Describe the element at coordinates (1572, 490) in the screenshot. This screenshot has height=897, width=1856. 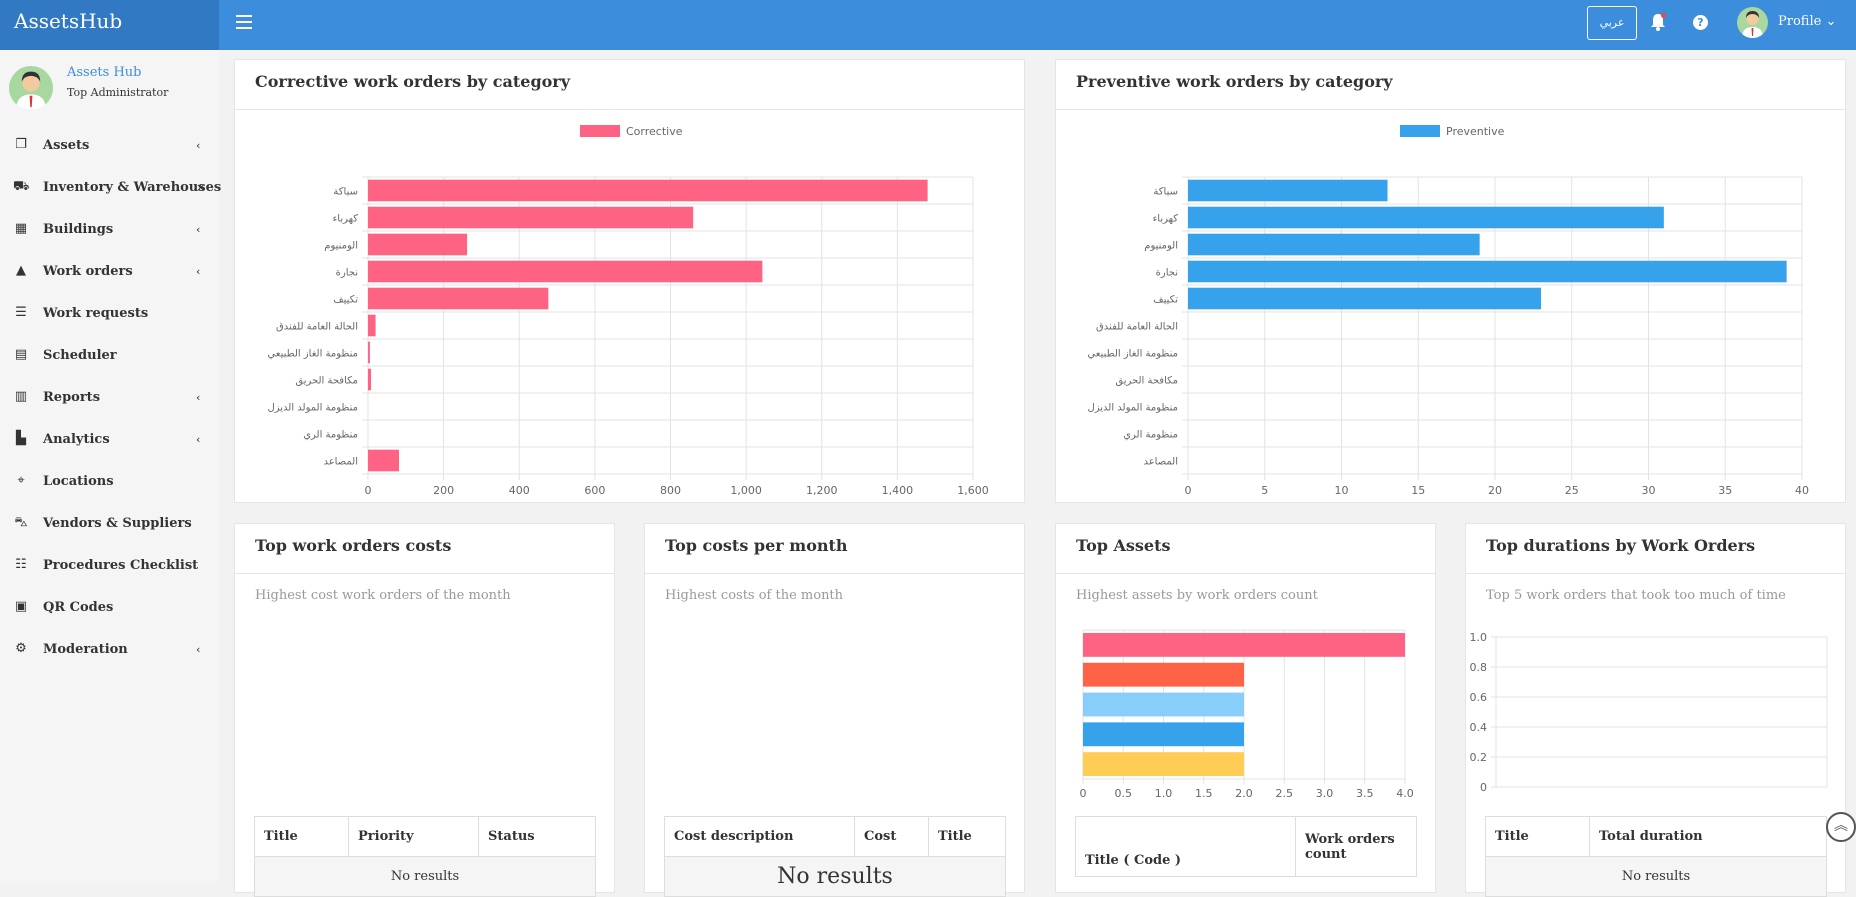
I see `x-tick-label: 25` at that location.